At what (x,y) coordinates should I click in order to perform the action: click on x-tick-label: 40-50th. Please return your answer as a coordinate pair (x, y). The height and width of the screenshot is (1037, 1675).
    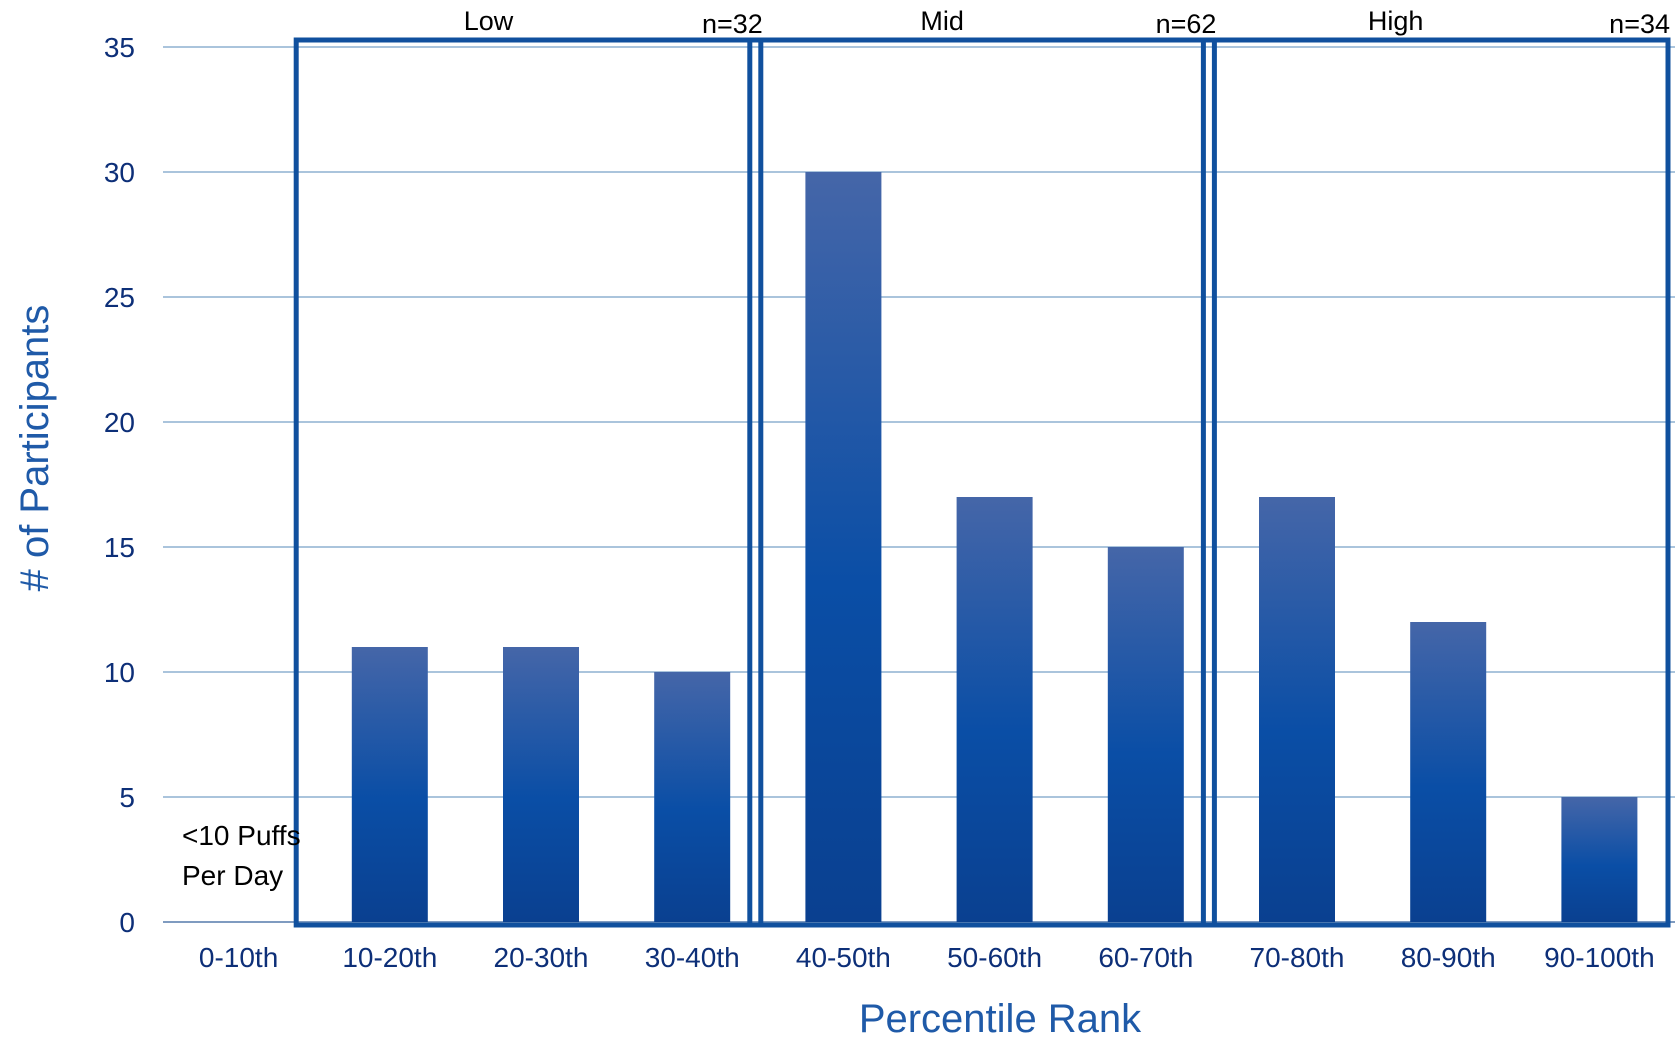
    Looking at the image, I should click on (843, 957).